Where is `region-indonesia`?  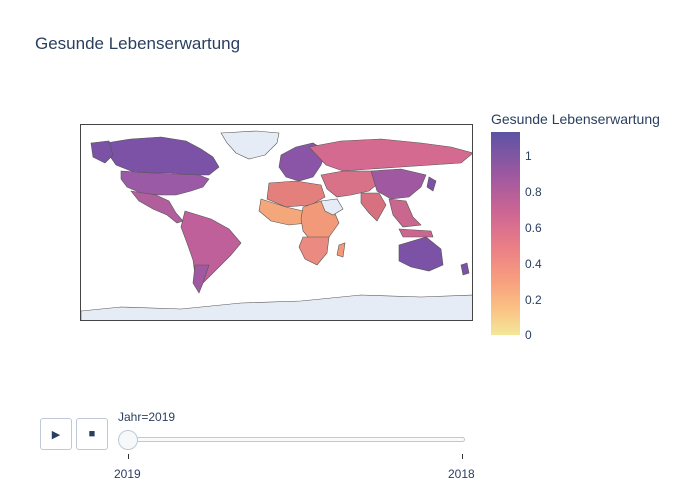 region-indonesia is located at coordinates (416, 233).